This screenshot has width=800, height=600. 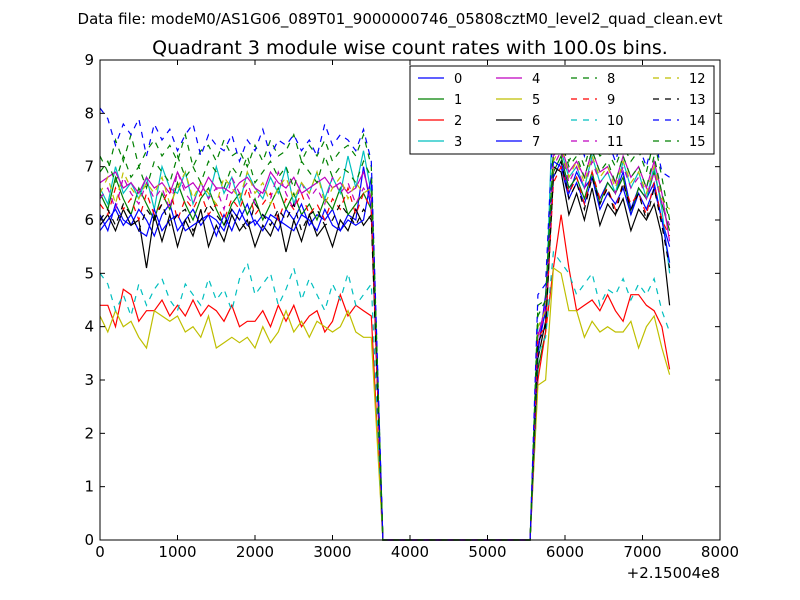 I want to click on legend-label-7: 7, so click(x=536, y=142).